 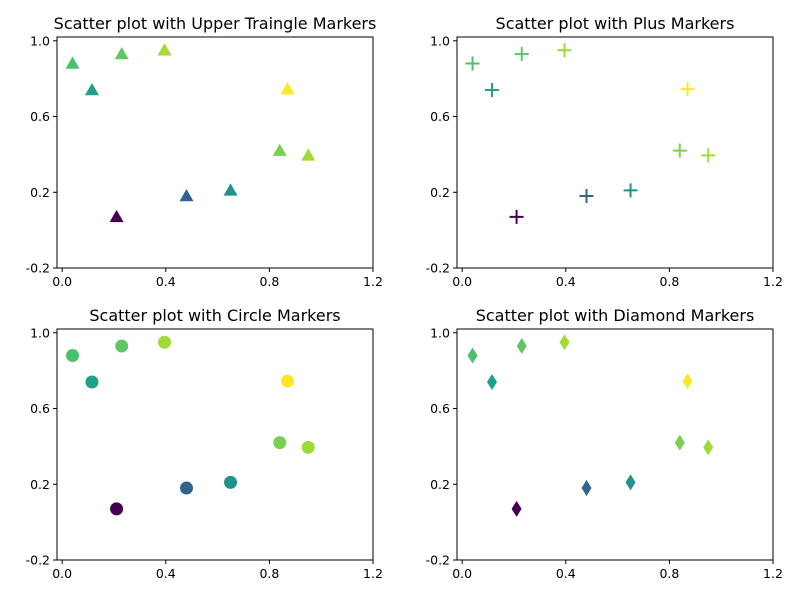 What do you see at coordinates (215, 23) in the screenshot?
I see `subplot-title: Scatter plot with Upper Traingle Markers` at bounding box center [215, 23].